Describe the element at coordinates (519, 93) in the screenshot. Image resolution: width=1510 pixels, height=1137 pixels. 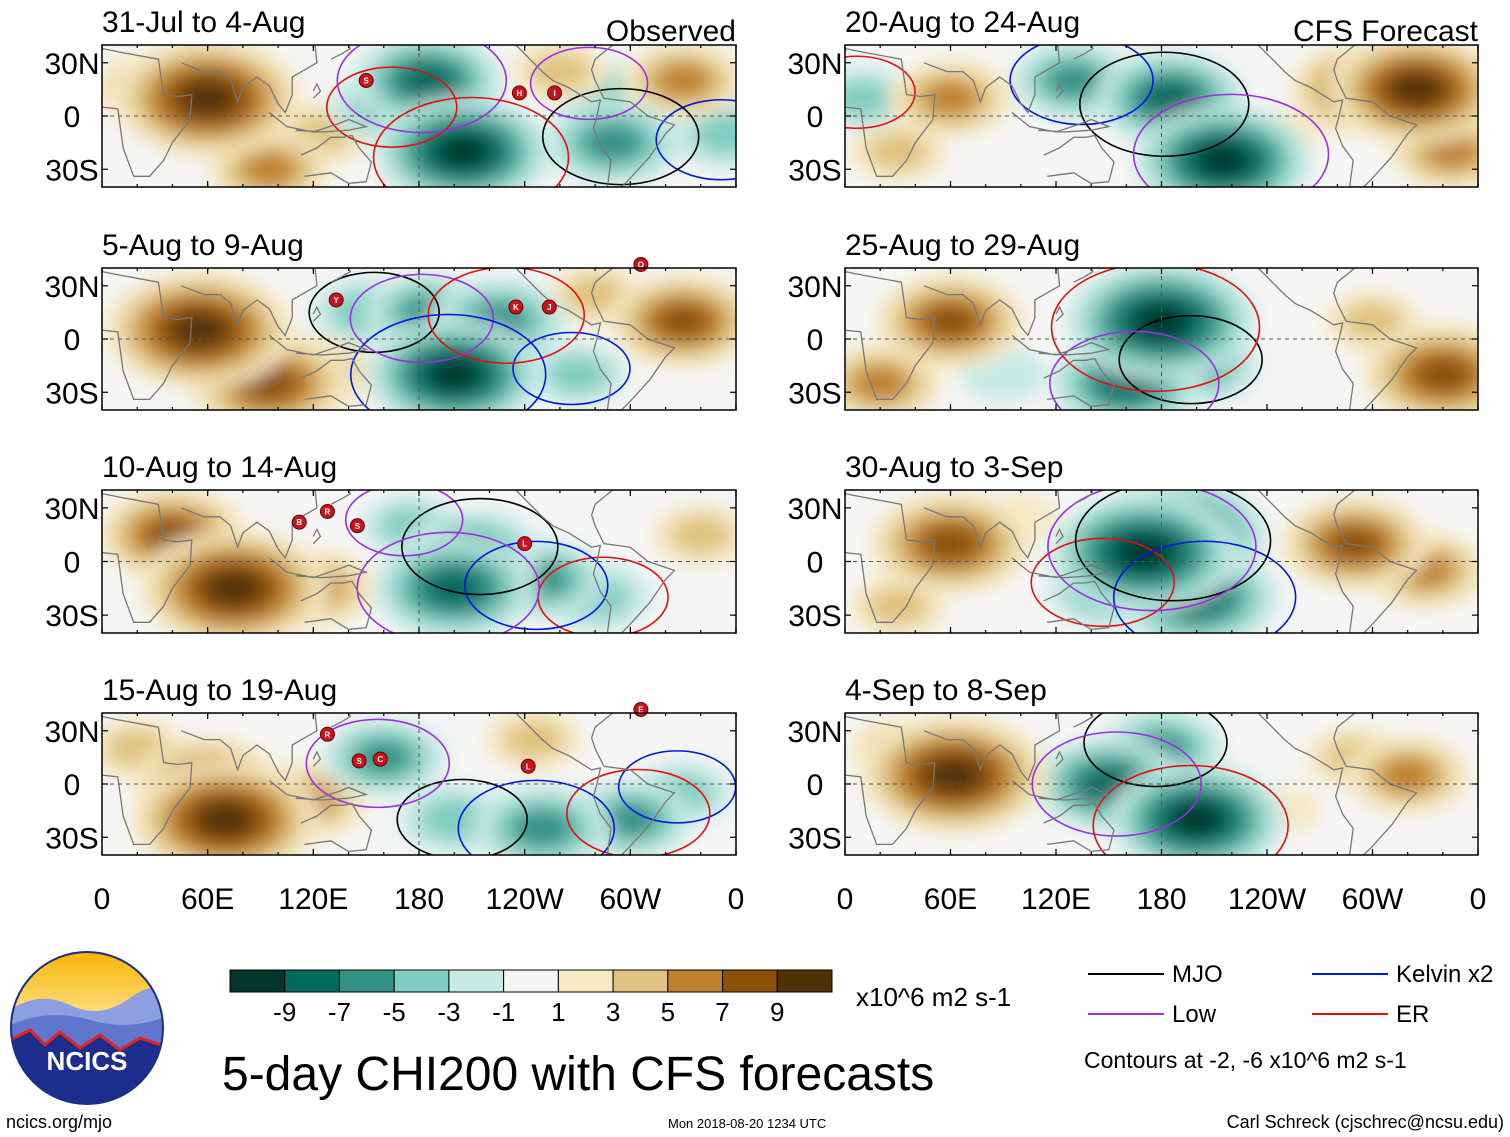
I see `tropical-storm-icon: H` at that location.